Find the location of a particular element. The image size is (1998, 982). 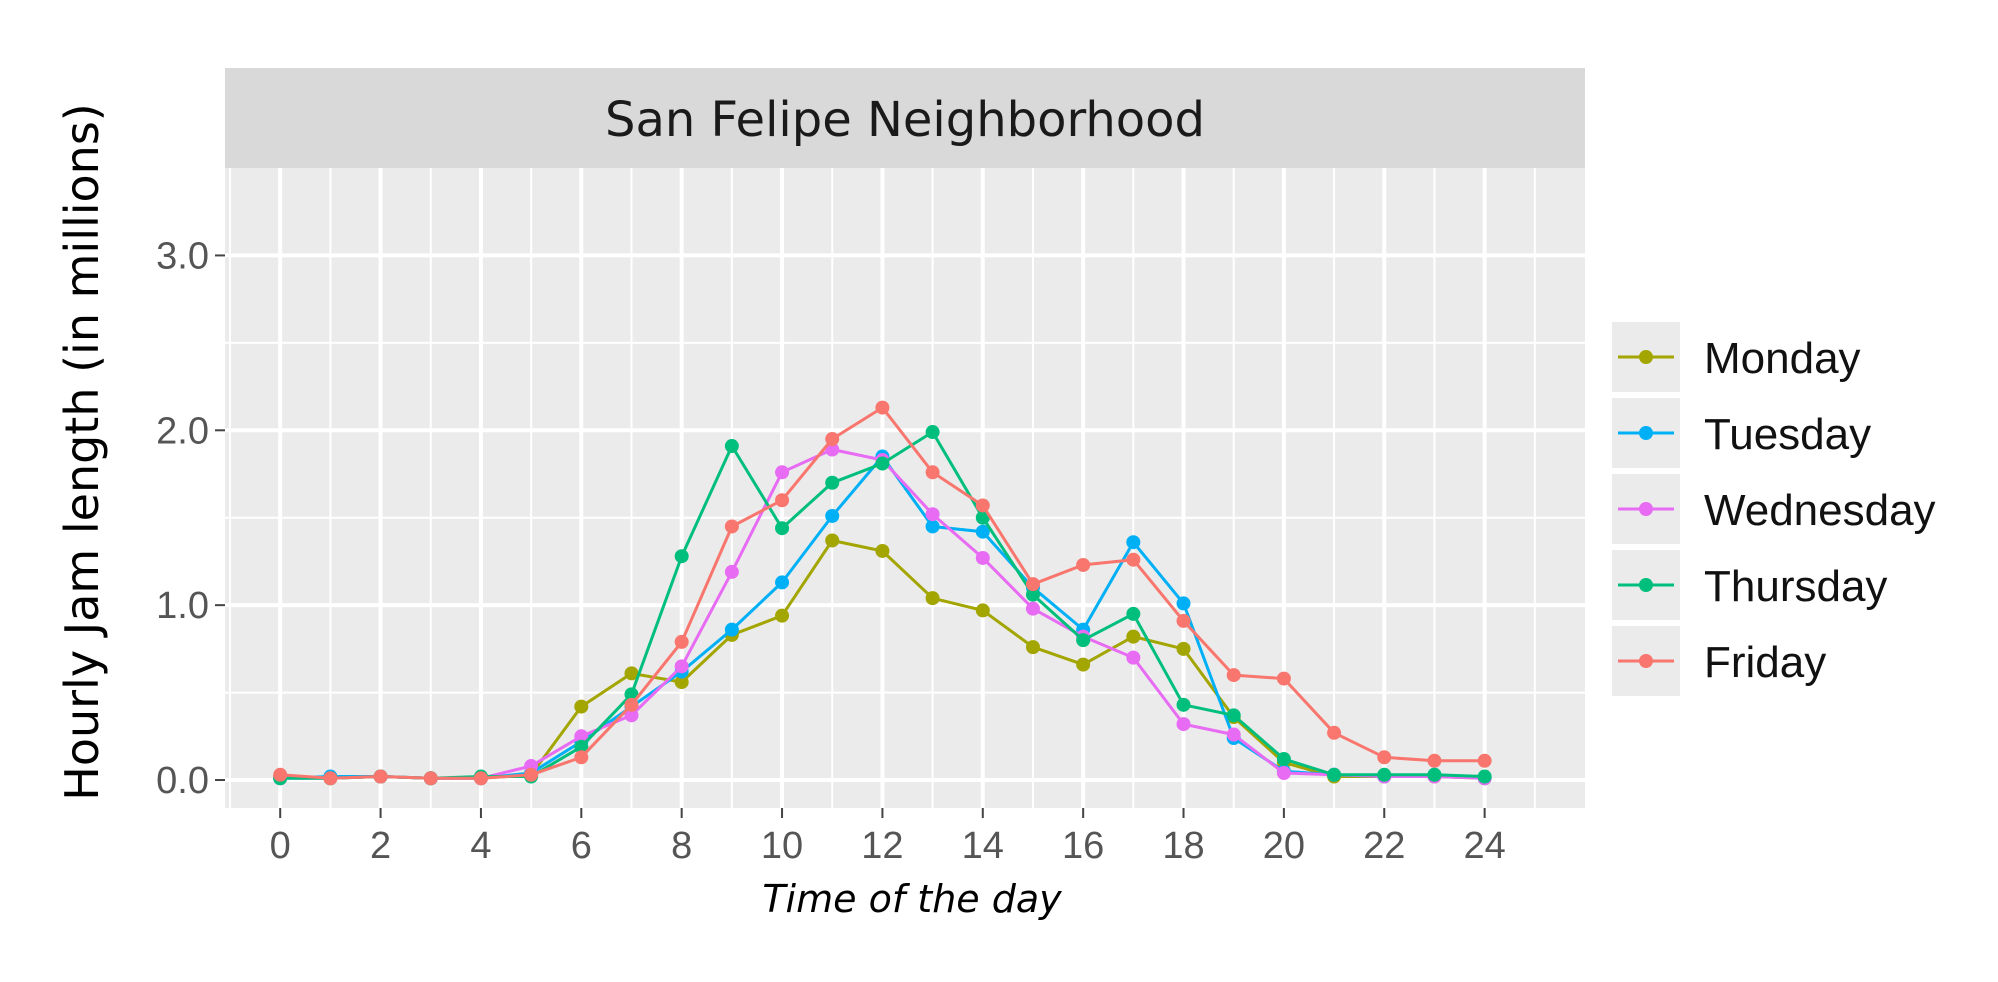

legend-label: Monday is located at coordinates (1782, 358).